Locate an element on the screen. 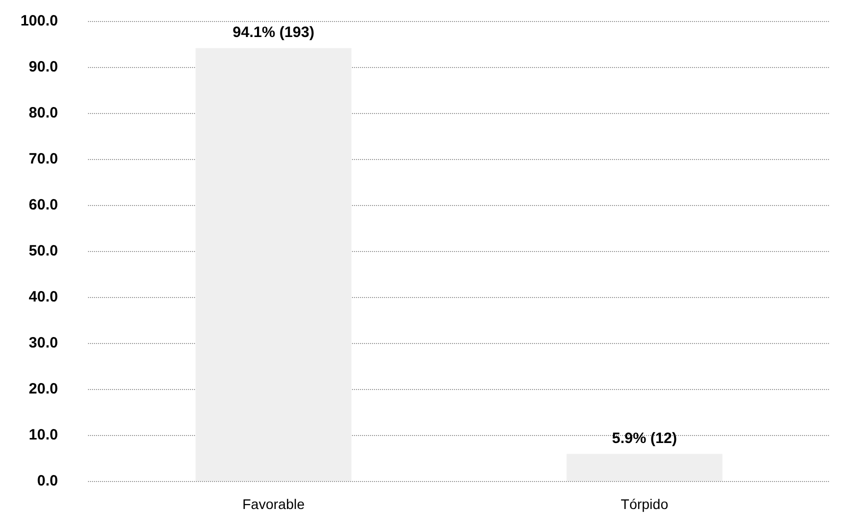 This screenshot has height=520, width=857. x-tick-label: Tórpido is located at coordinates (644, 504).